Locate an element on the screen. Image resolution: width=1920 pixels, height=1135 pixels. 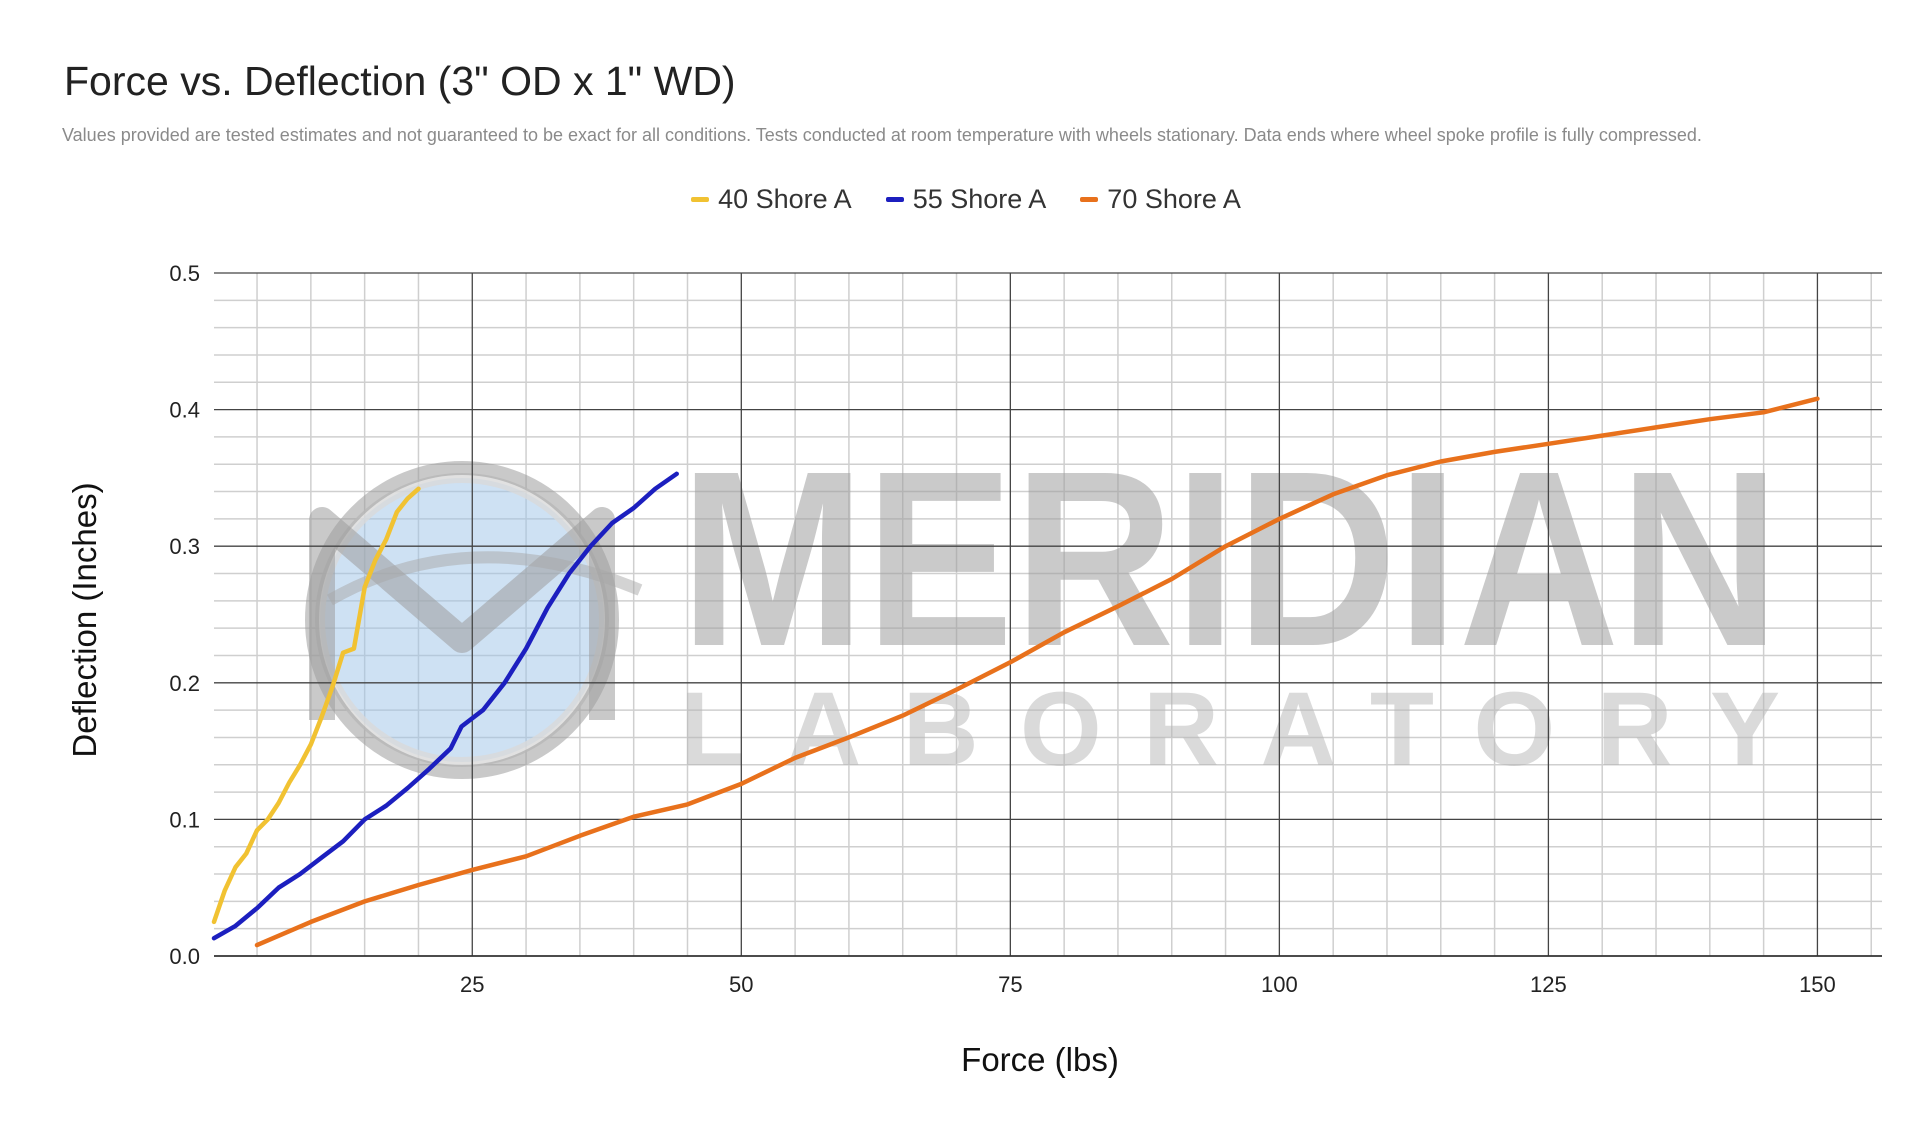
x-tick-label: 75 is located at coordinates (1010, 984).